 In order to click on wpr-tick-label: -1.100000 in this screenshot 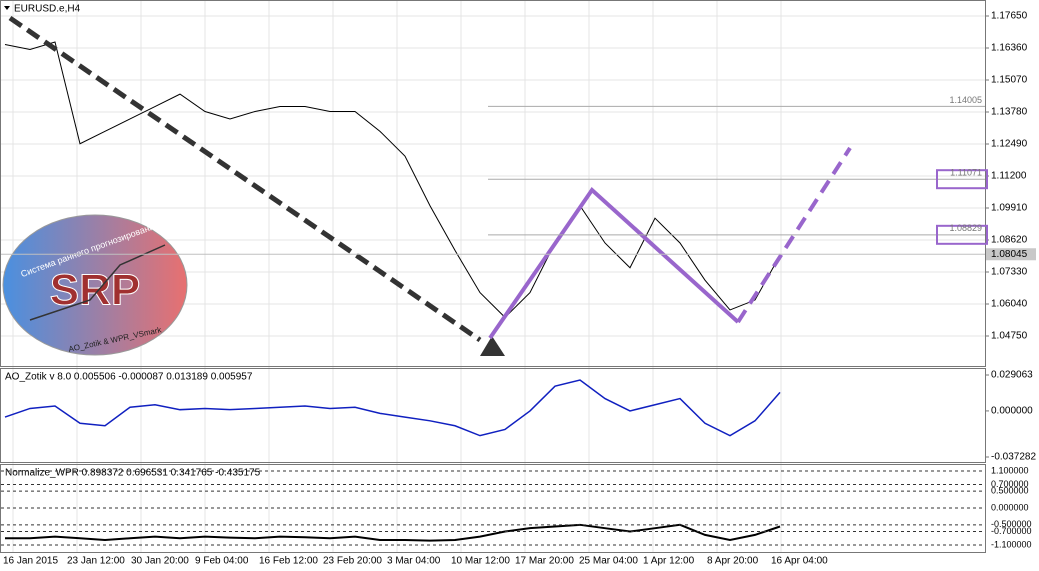, I will do `click(1011, 544)`.